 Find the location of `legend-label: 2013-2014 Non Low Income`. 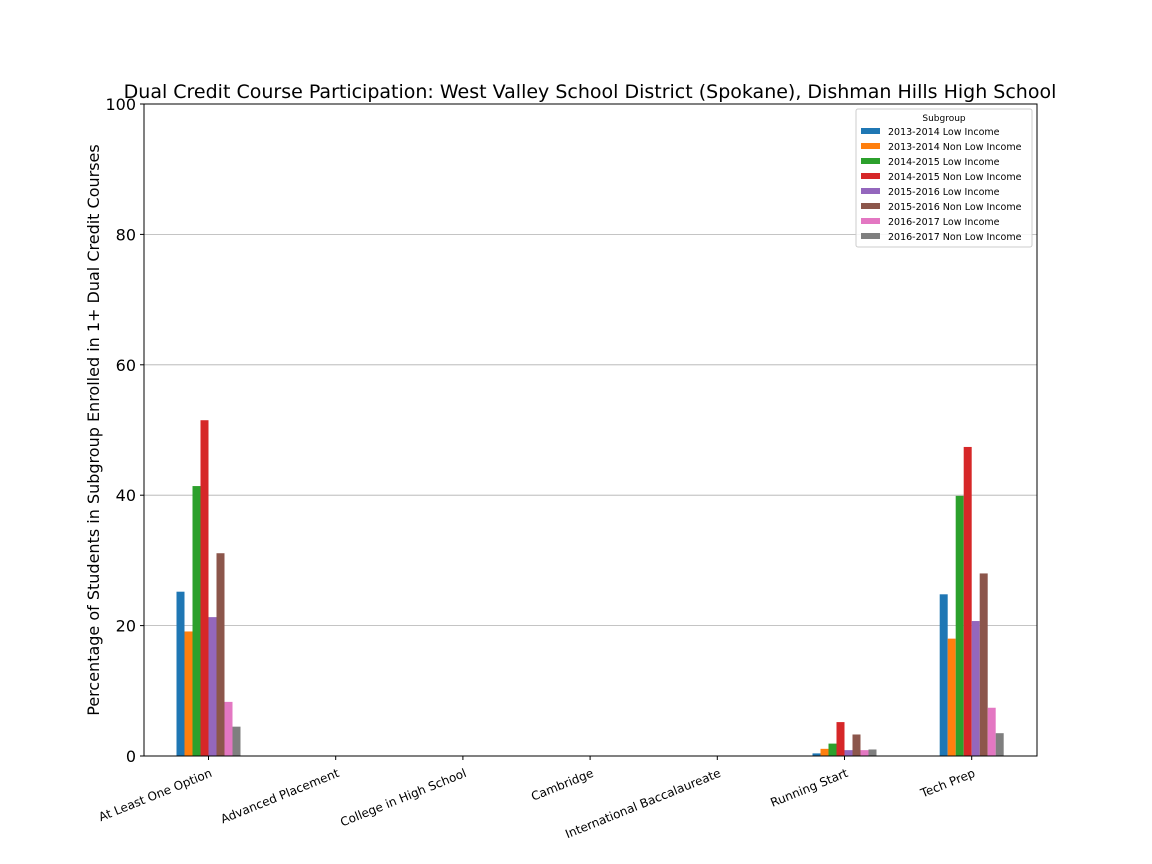

legend-label: 2013-2014 Non Low Income is located at coordinates (955, 147).